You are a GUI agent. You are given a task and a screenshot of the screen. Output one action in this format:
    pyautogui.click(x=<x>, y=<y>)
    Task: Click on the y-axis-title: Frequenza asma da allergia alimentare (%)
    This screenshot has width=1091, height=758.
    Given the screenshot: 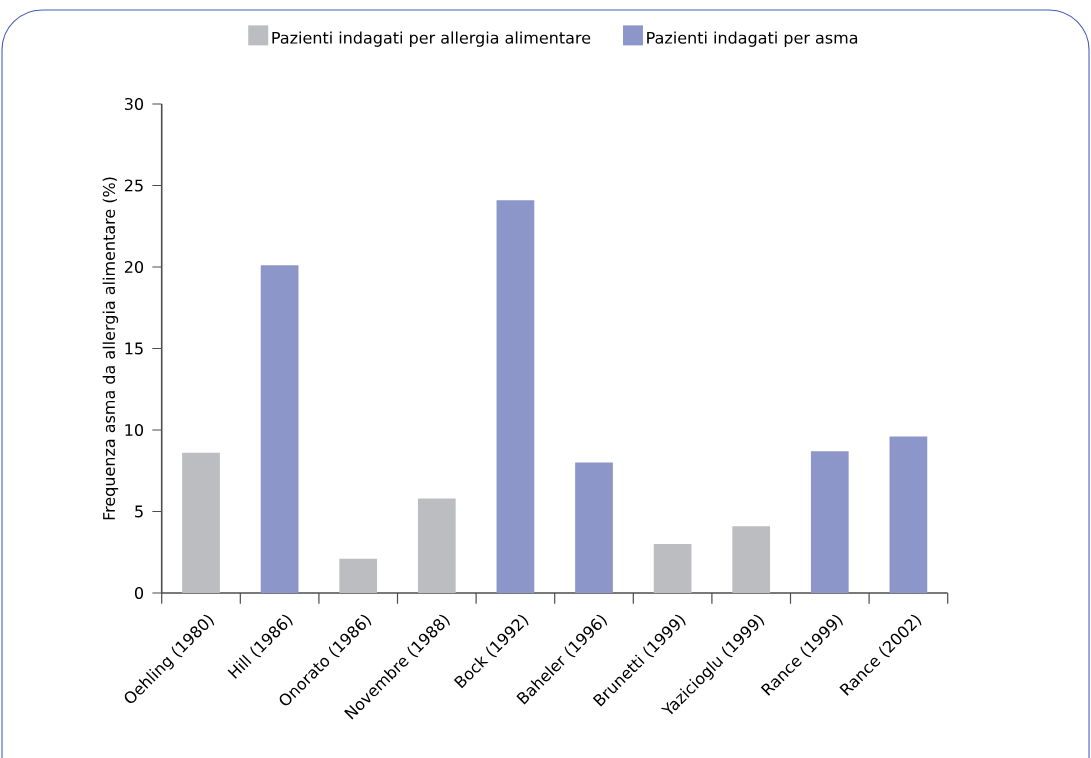 What is the action you would take?
    pyautogui.click(x=110, y=348)
    